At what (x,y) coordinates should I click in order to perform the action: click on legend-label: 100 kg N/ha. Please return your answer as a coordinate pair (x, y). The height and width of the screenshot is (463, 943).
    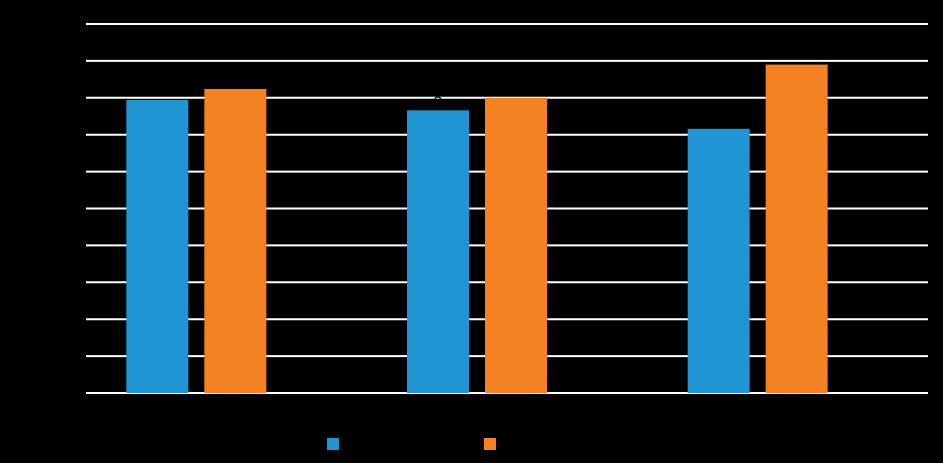
    Looking at the image, I should click on (547, 444).